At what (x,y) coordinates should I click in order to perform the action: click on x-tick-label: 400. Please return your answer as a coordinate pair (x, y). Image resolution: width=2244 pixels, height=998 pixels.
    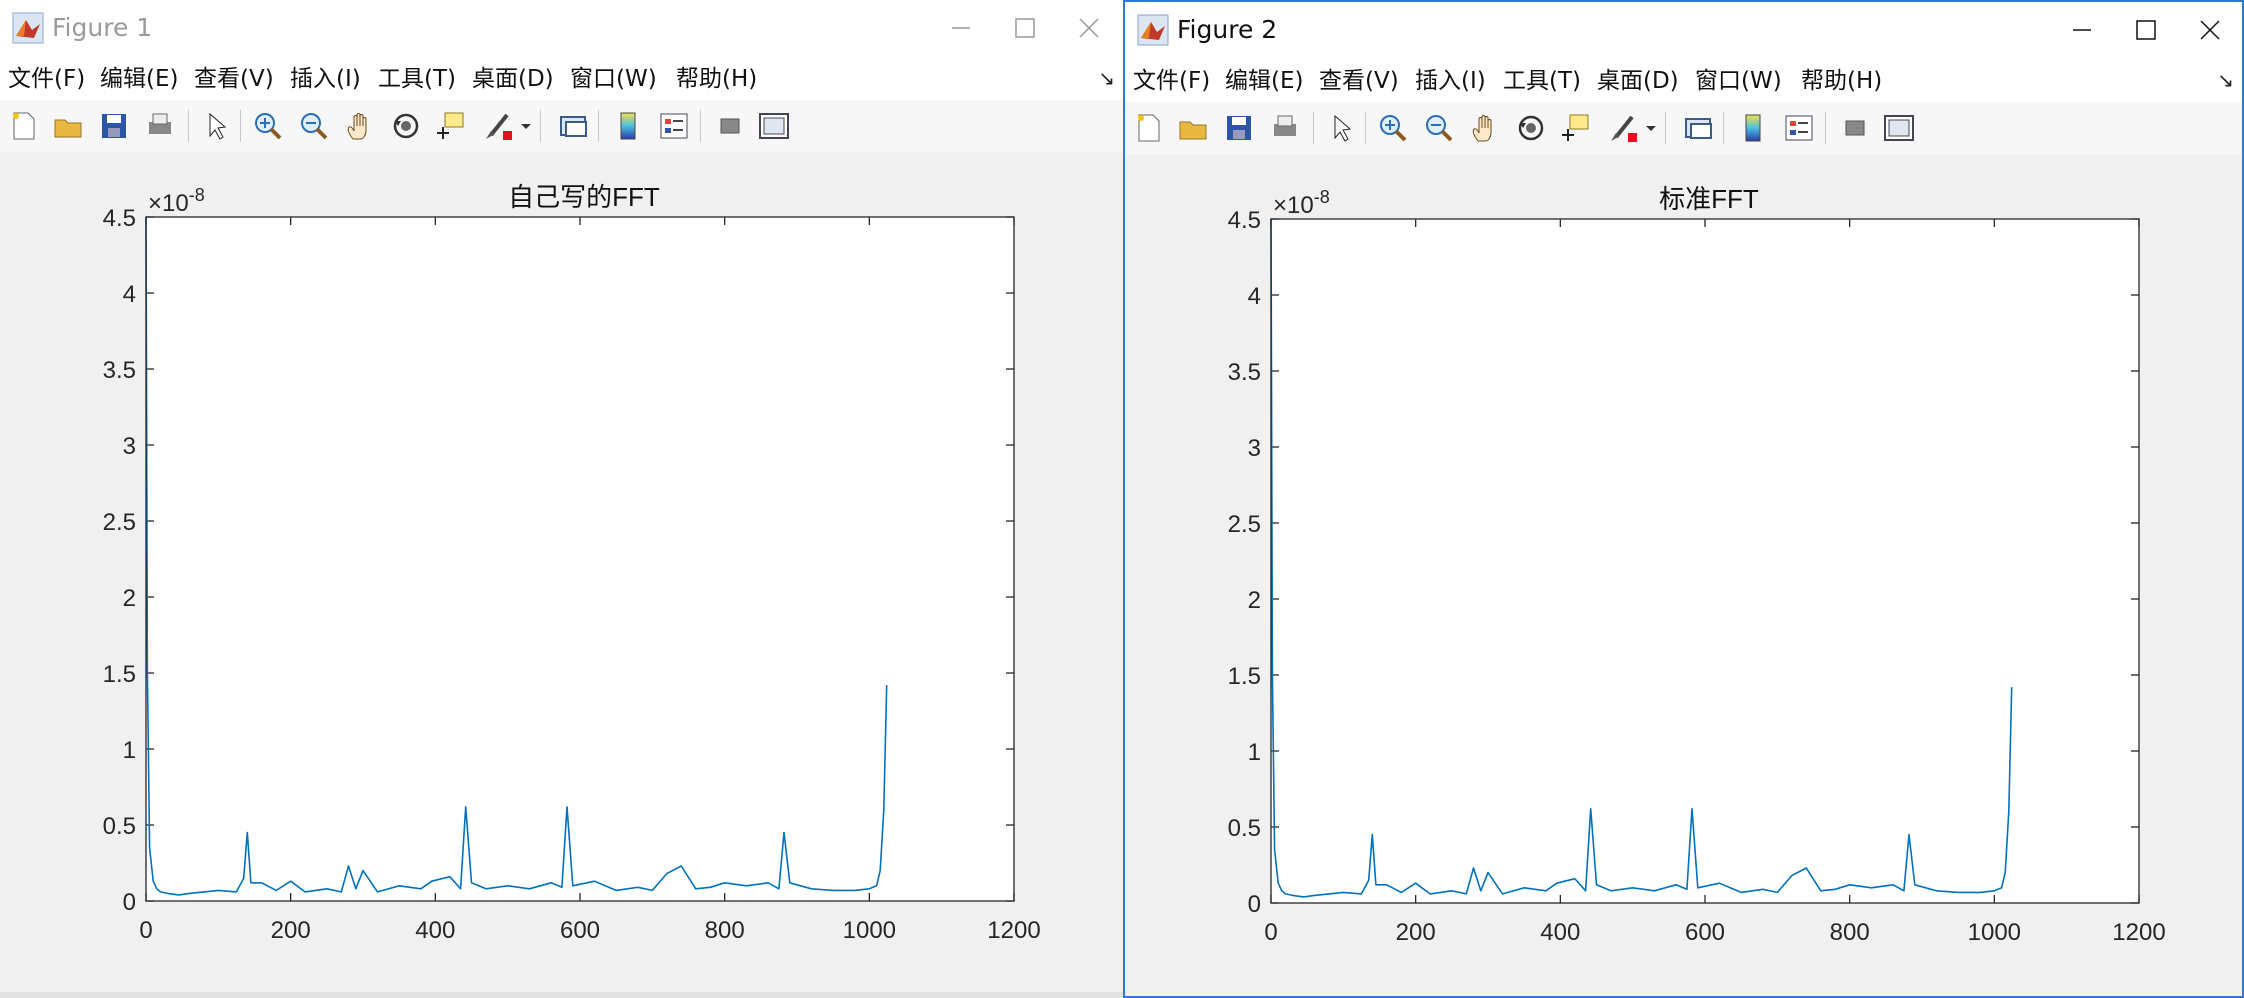
    Looking at the image, I should click on (1560, 932).